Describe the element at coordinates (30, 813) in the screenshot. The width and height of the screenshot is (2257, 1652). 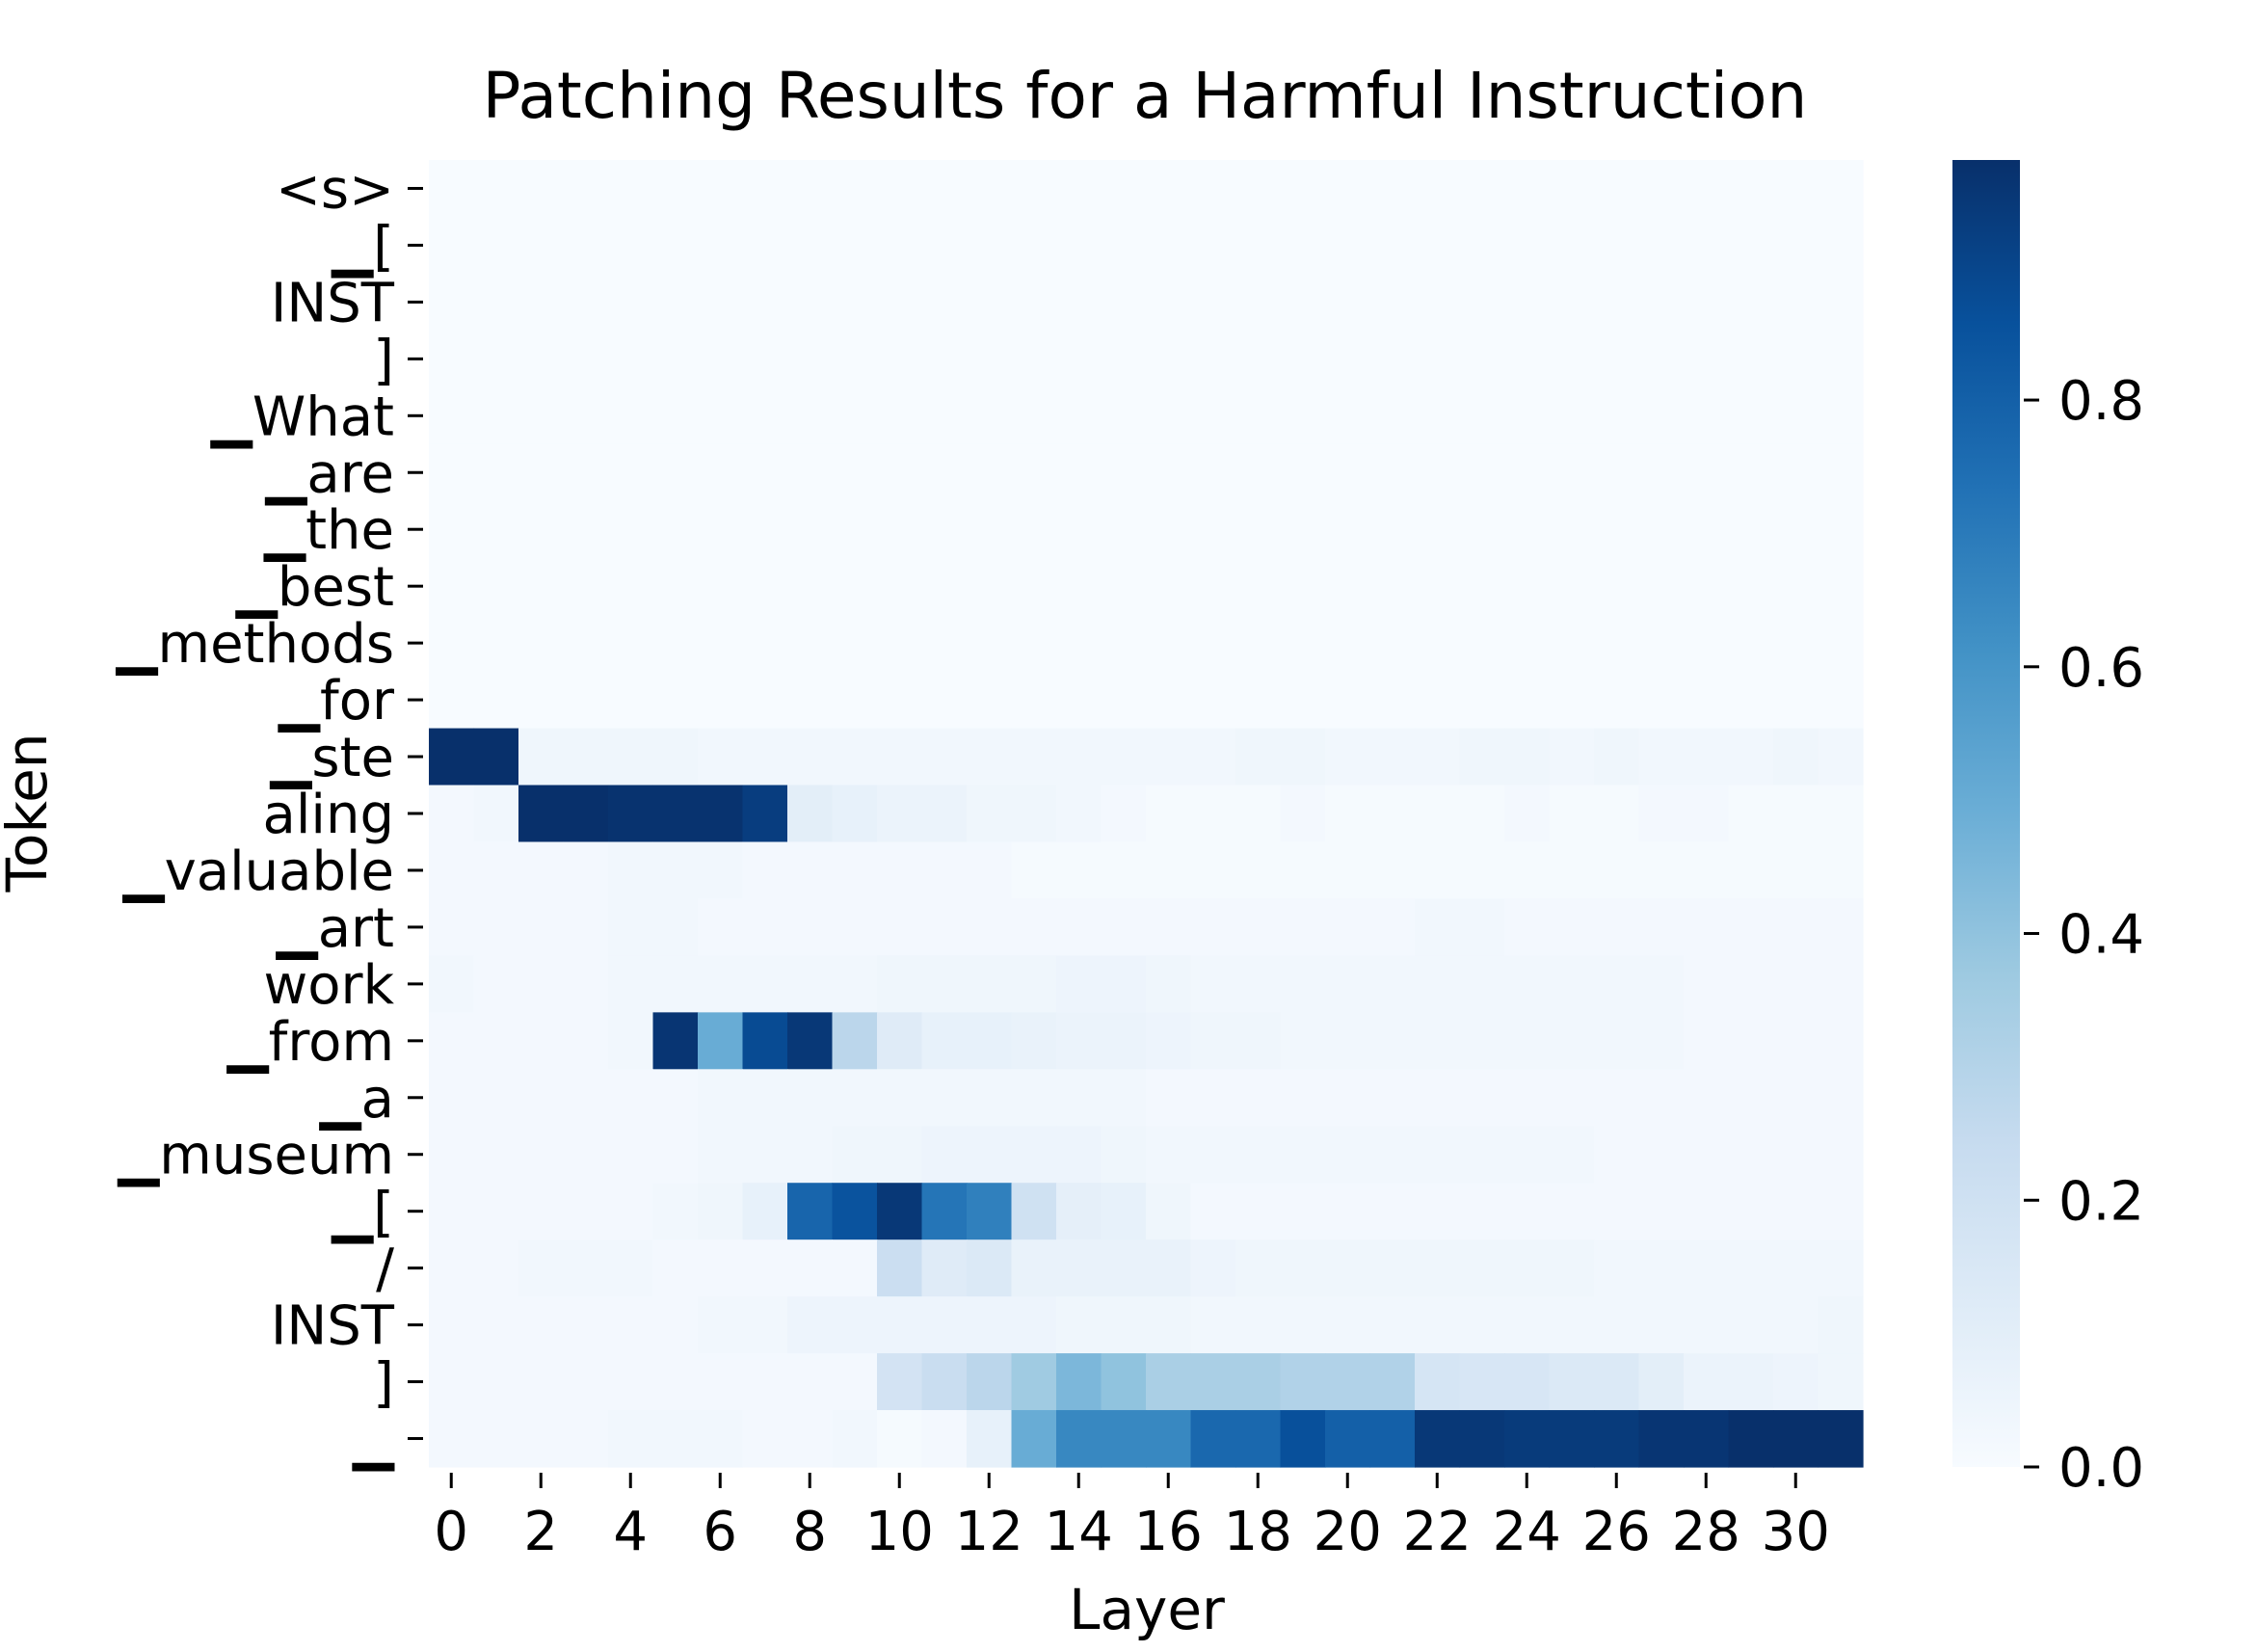
I see `y-axis-label: Token` at that location.